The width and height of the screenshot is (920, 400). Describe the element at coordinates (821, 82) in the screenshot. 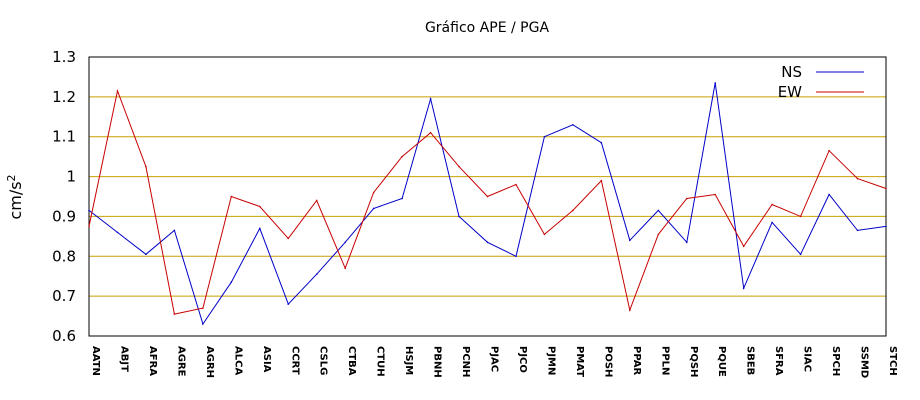

I see `legend: NS EW` at that location.